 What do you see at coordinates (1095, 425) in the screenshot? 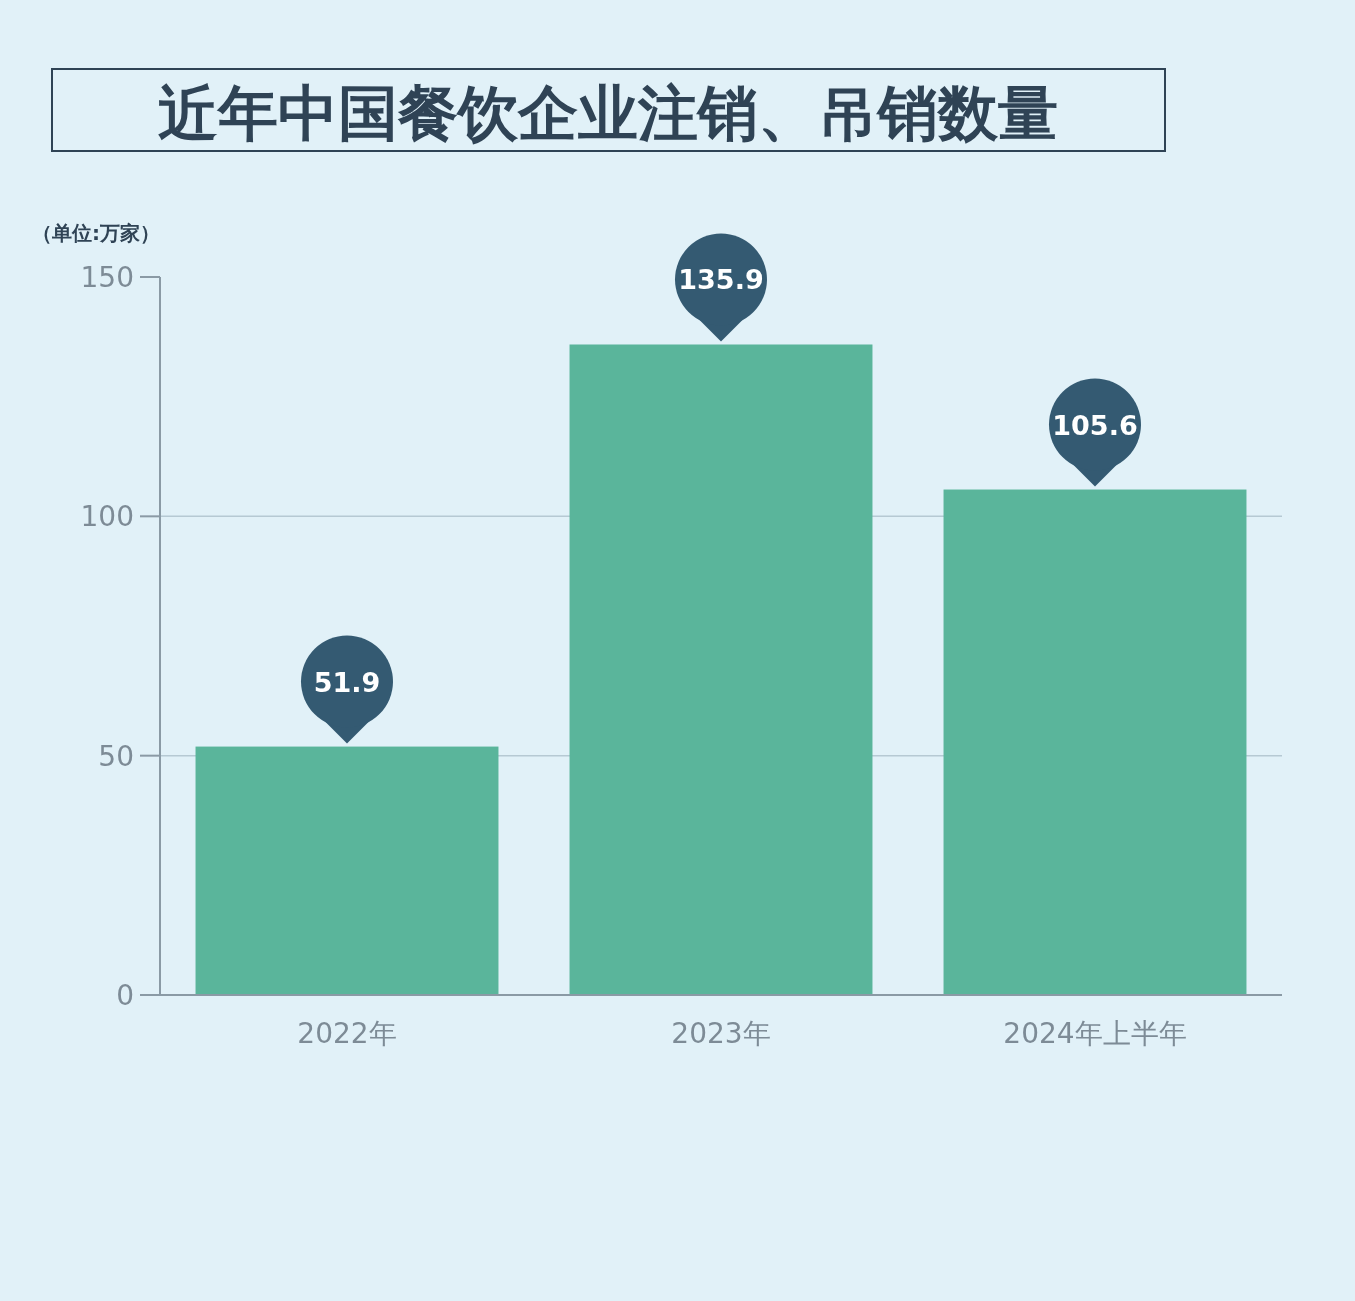
I see `data-label: 105.6` at bounding box center [1095, 425].